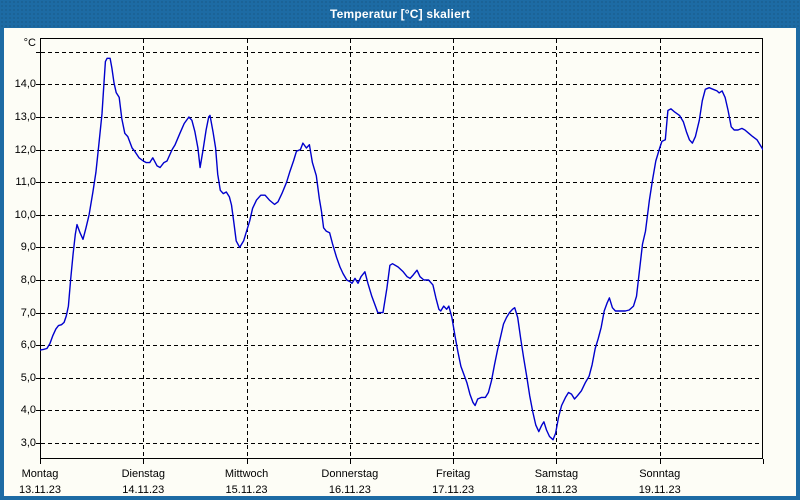  What do you see at coordinates (660, 482) in the screenshot?
I see `x-axis-day-label: Sonntag 19.11.23` at bounding box center [660, 482].